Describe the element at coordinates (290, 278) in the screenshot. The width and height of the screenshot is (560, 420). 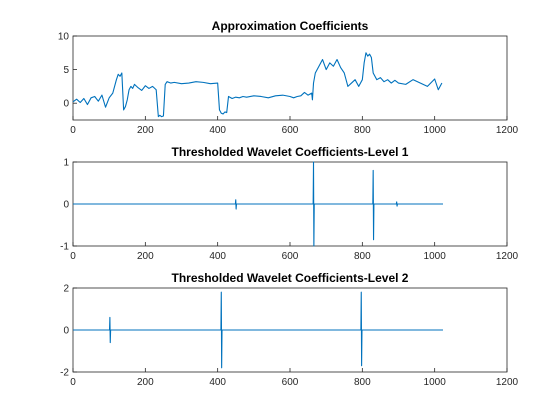
I see `subplot-title: Thresholded Wavelet Coefficients-Level 2` at that location.